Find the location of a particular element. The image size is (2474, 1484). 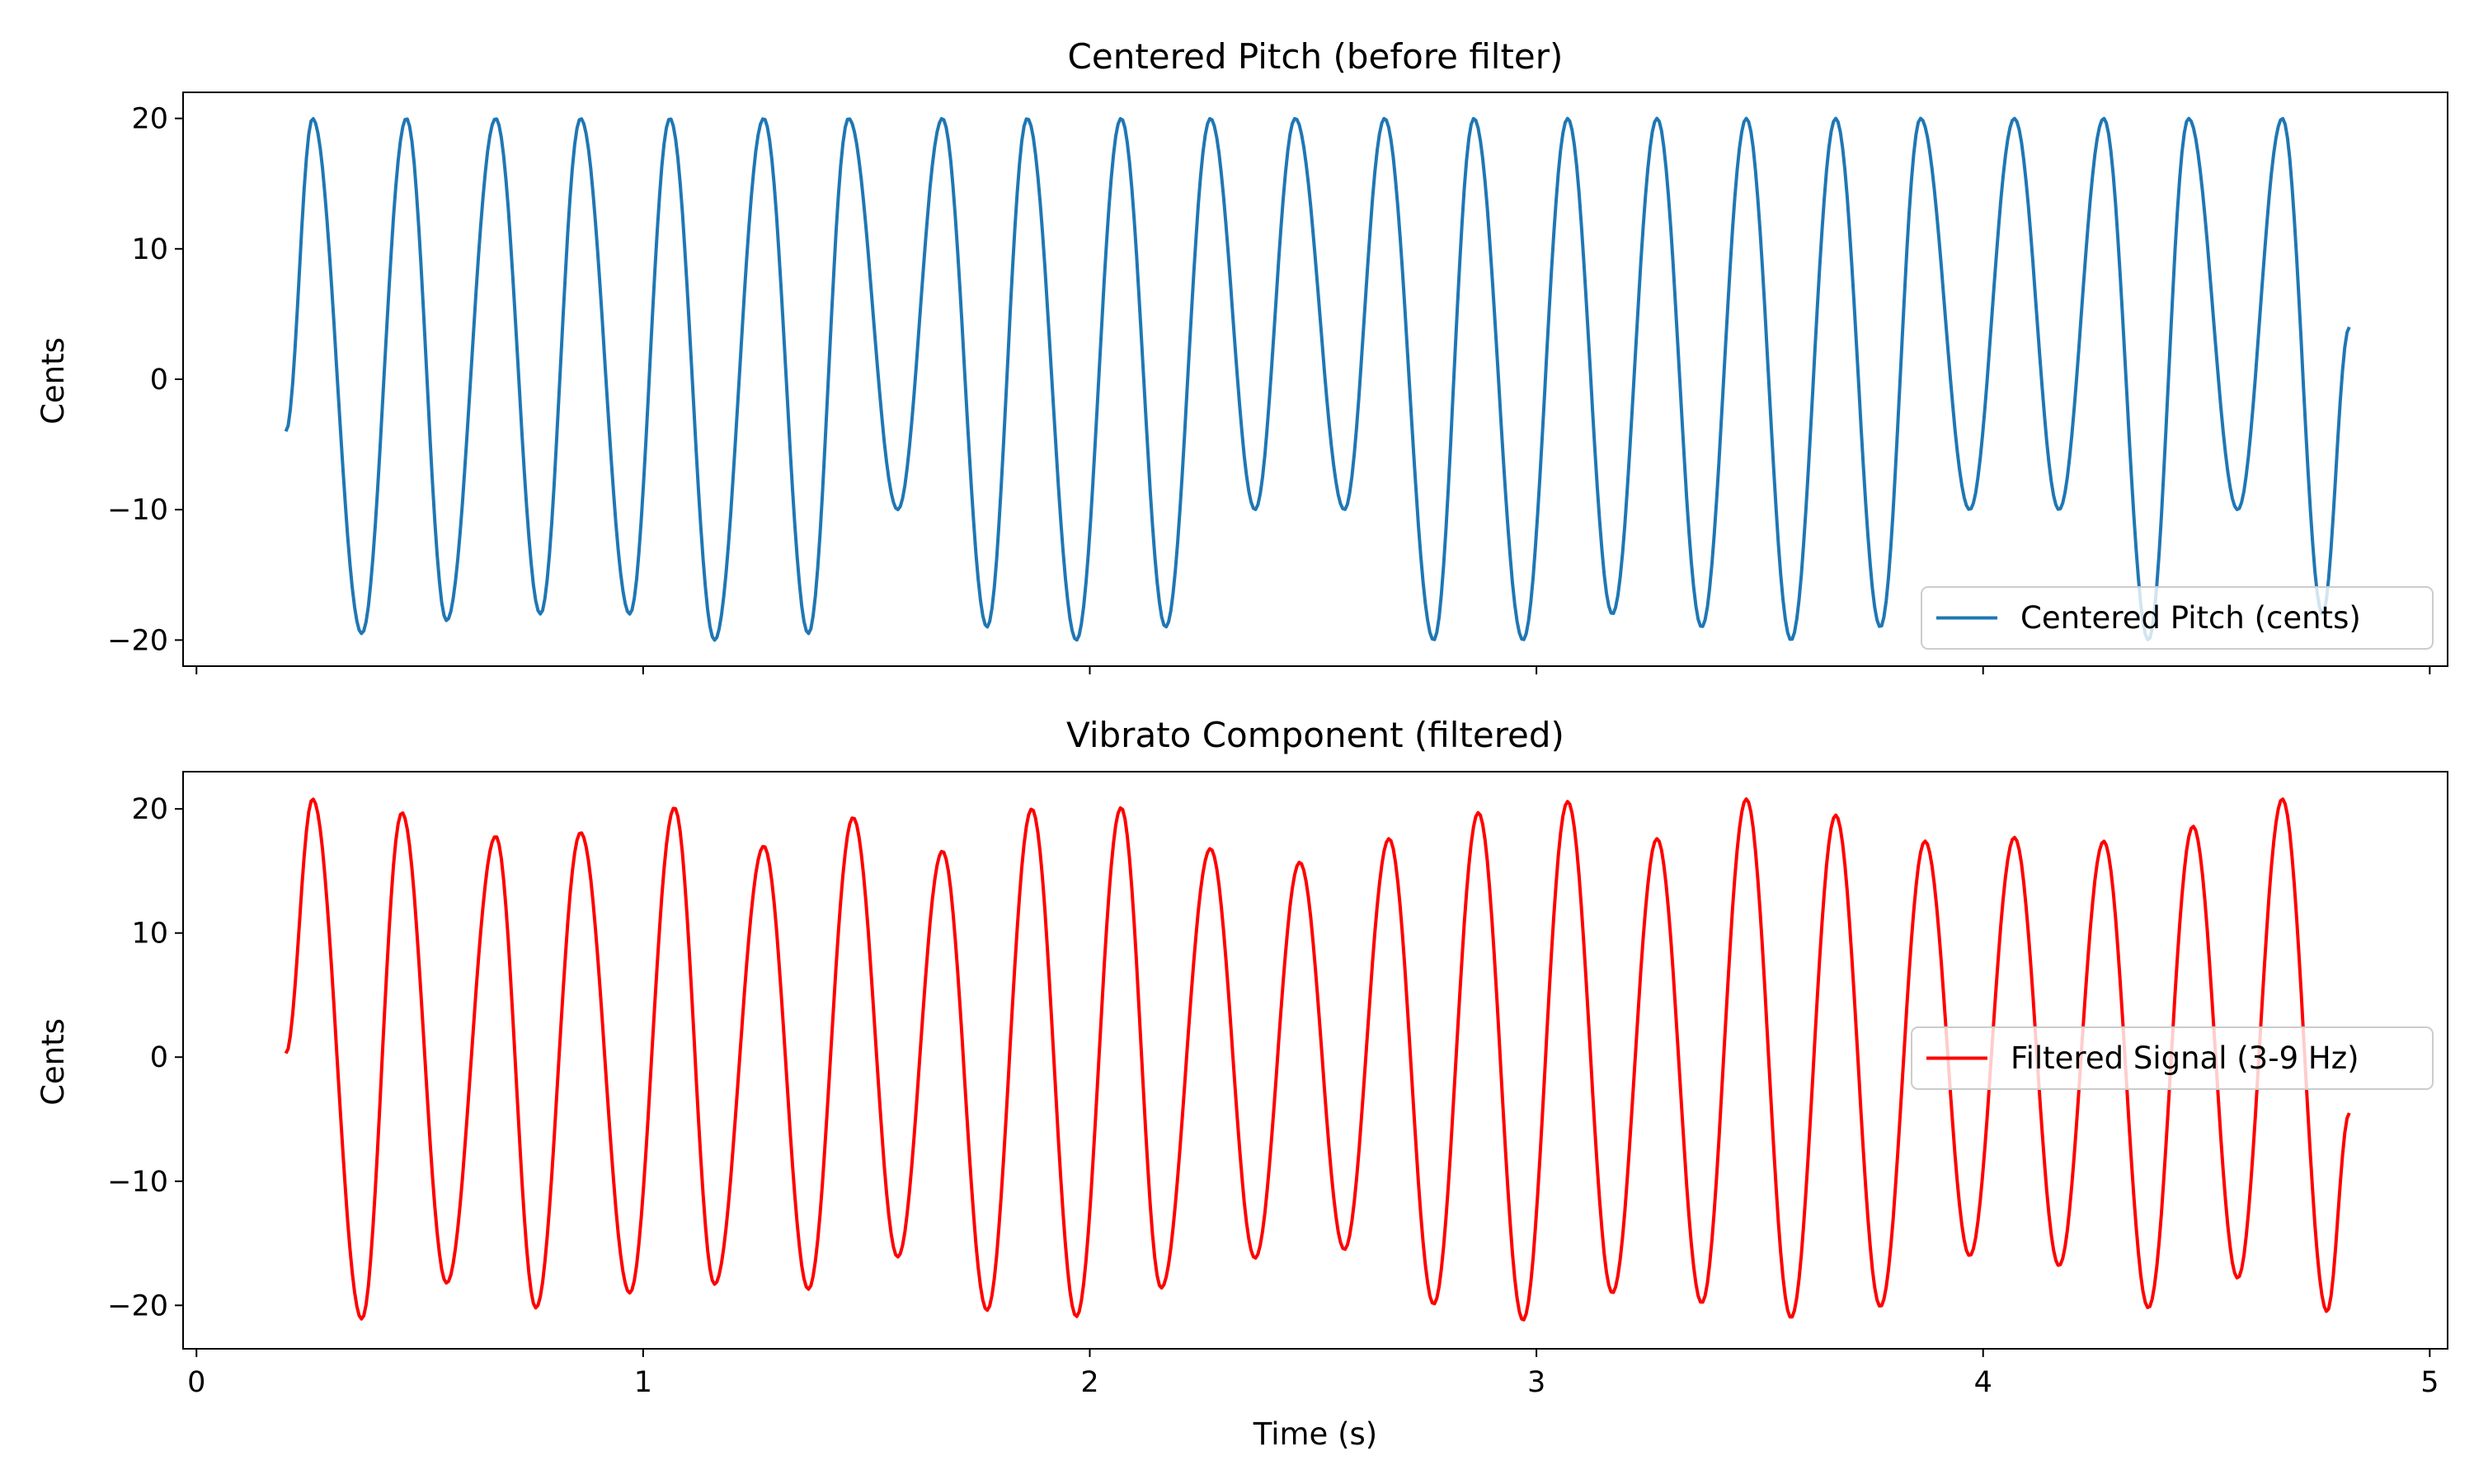

top-chart-title: Centered Pitch (before filter) is located at coordinates (1316, 56).